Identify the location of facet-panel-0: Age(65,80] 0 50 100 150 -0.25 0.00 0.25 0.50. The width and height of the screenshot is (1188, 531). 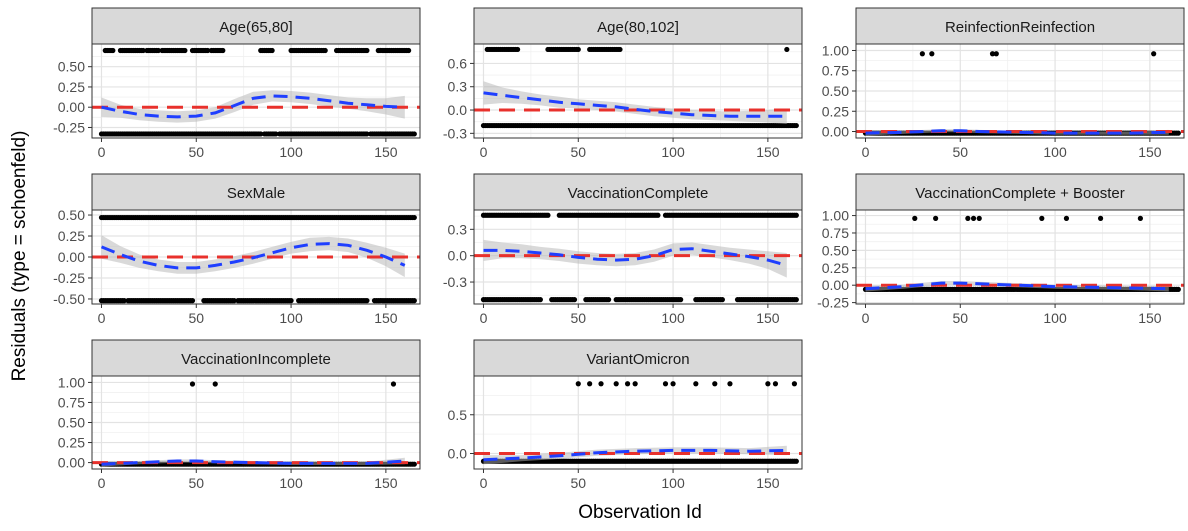
(237, 83).